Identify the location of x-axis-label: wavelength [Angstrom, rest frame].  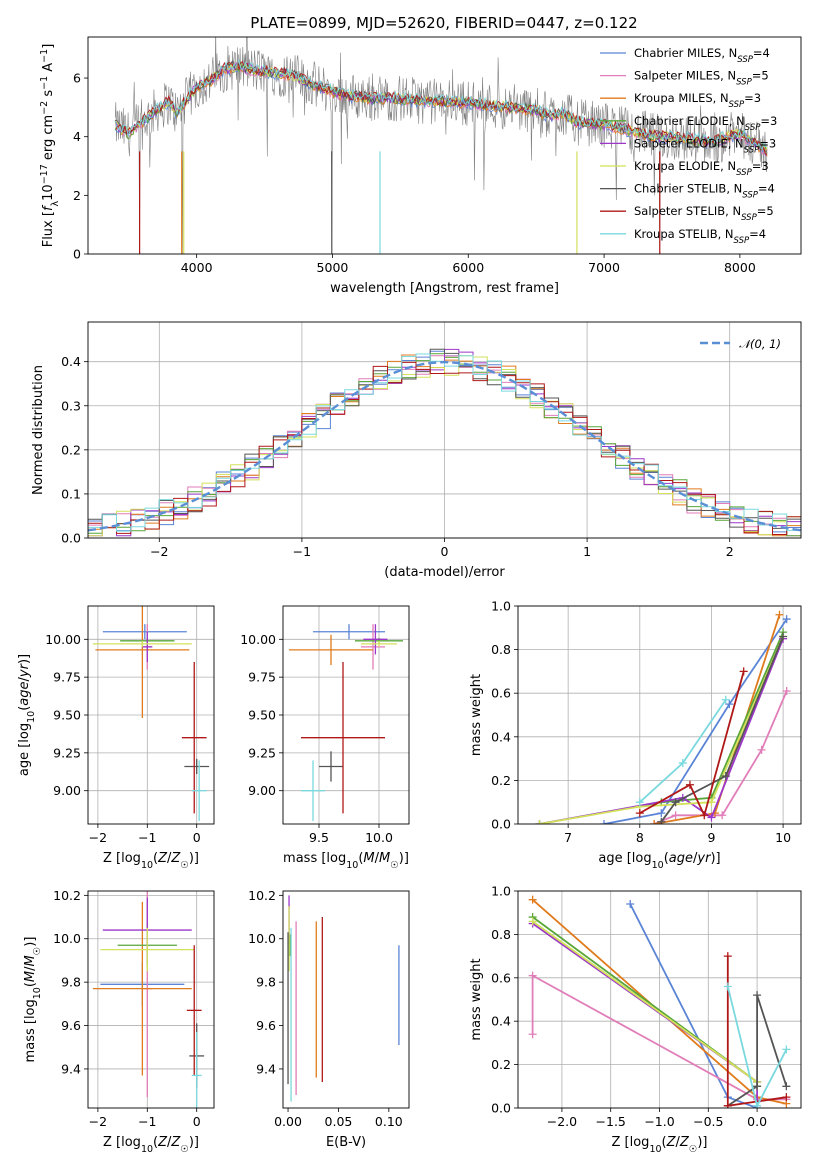
(444, 288).